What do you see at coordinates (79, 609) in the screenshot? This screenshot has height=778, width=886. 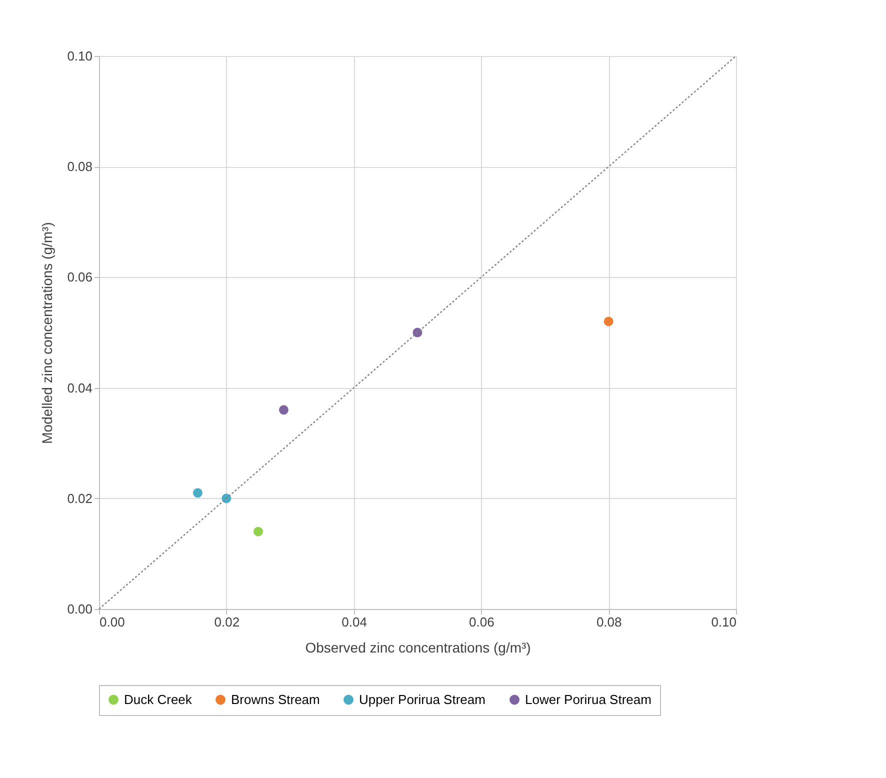 I see `y-tick-label: 0.00` at bounding box center [79, 609].